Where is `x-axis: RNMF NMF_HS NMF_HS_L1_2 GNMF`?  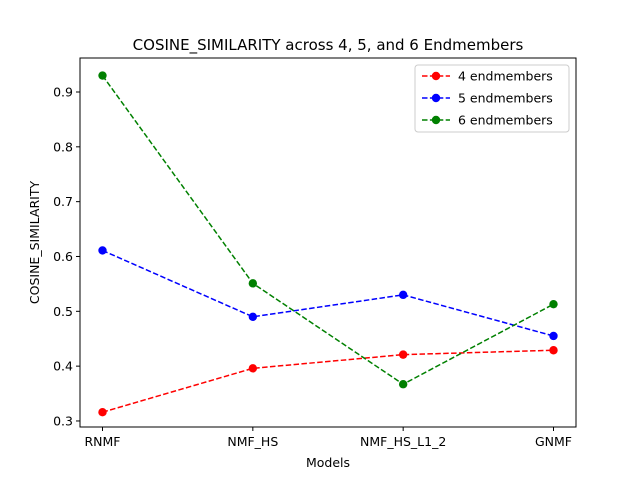
x-axis: RNMF NMF_HS NMF_HS_L1_2 GNMF is located at coordinates (328, 438).